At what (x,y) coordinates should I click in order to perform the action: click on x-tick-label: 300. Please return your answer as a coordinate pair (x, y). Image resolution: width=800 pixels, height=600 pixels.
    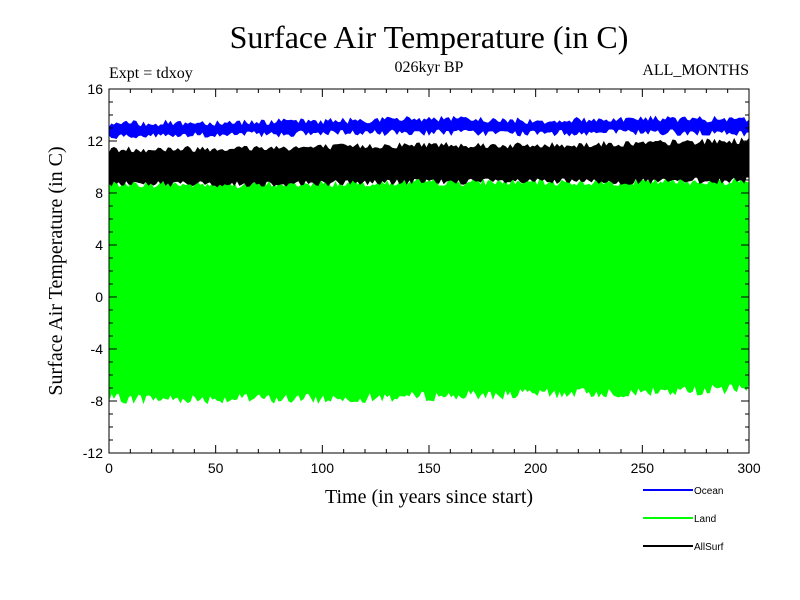
    Looking at the image, I should click on (749, 468).